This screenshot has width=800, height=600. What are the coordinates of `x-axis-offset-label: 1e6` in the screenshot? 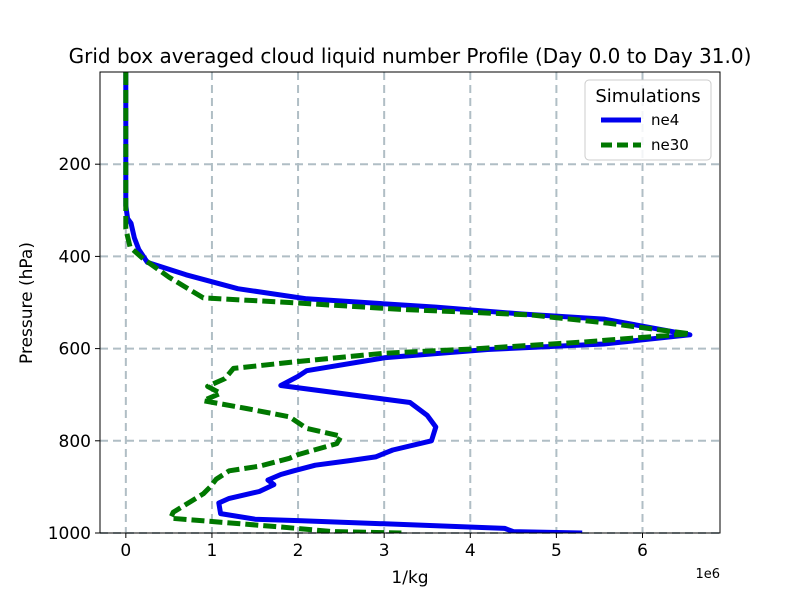 It's located at (707, 574).